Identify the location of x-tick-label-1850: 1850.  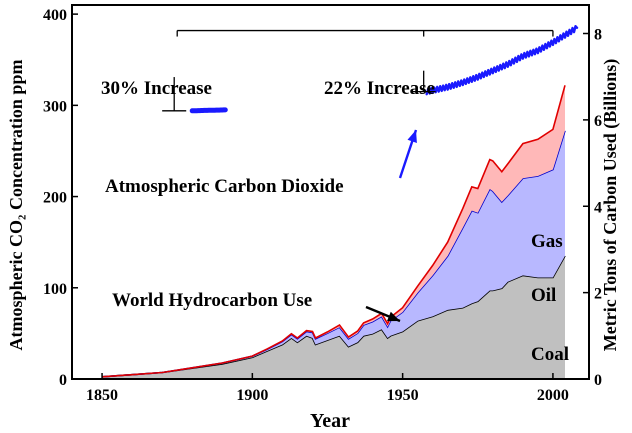
(102, 395).